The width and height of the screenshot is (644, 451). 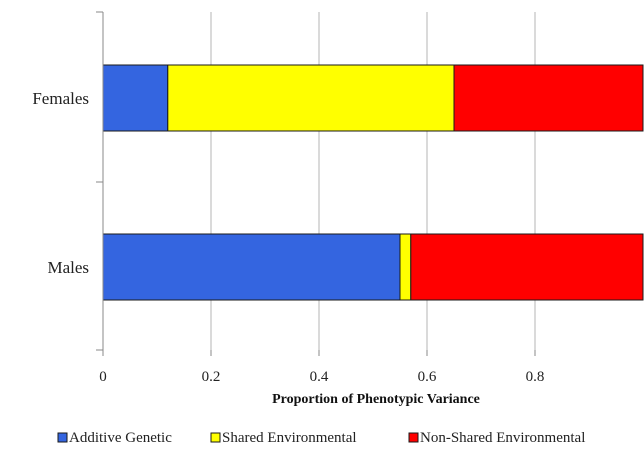 I want to click on bar-females-additive-genetic, so click(x=135, y=98).